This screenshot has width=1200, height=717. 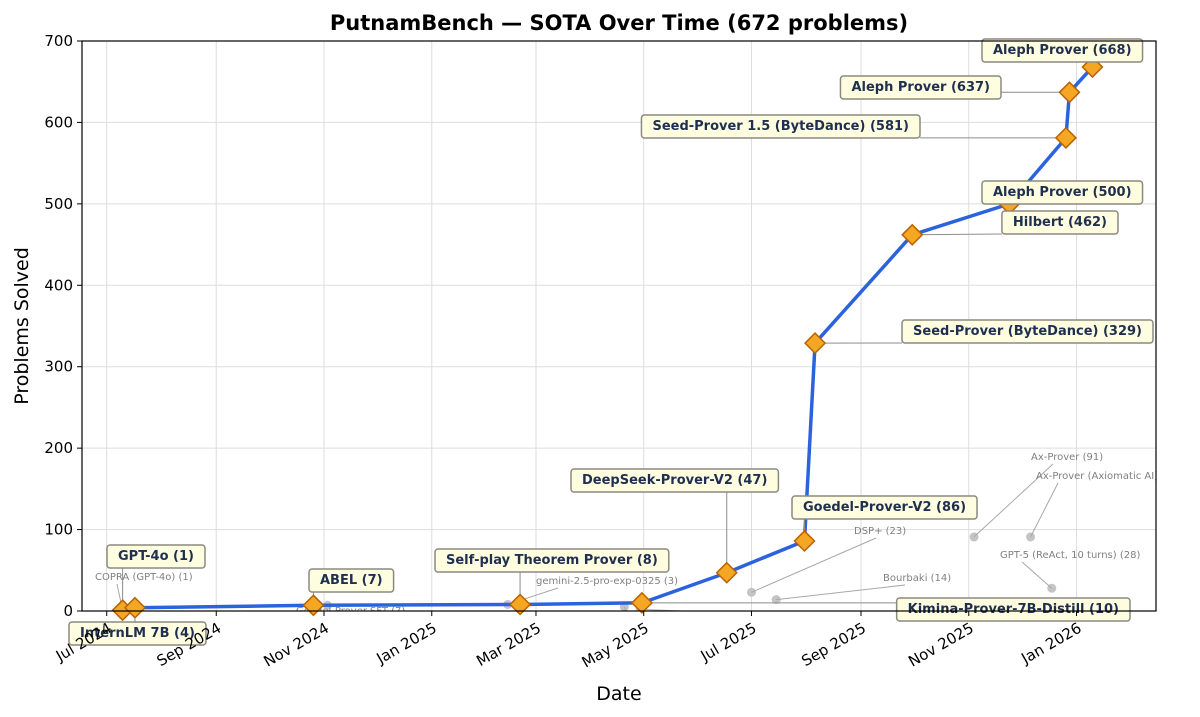 I want to click on sota-annotation: Aleph Prover (668), so click(x=1062, y=50).